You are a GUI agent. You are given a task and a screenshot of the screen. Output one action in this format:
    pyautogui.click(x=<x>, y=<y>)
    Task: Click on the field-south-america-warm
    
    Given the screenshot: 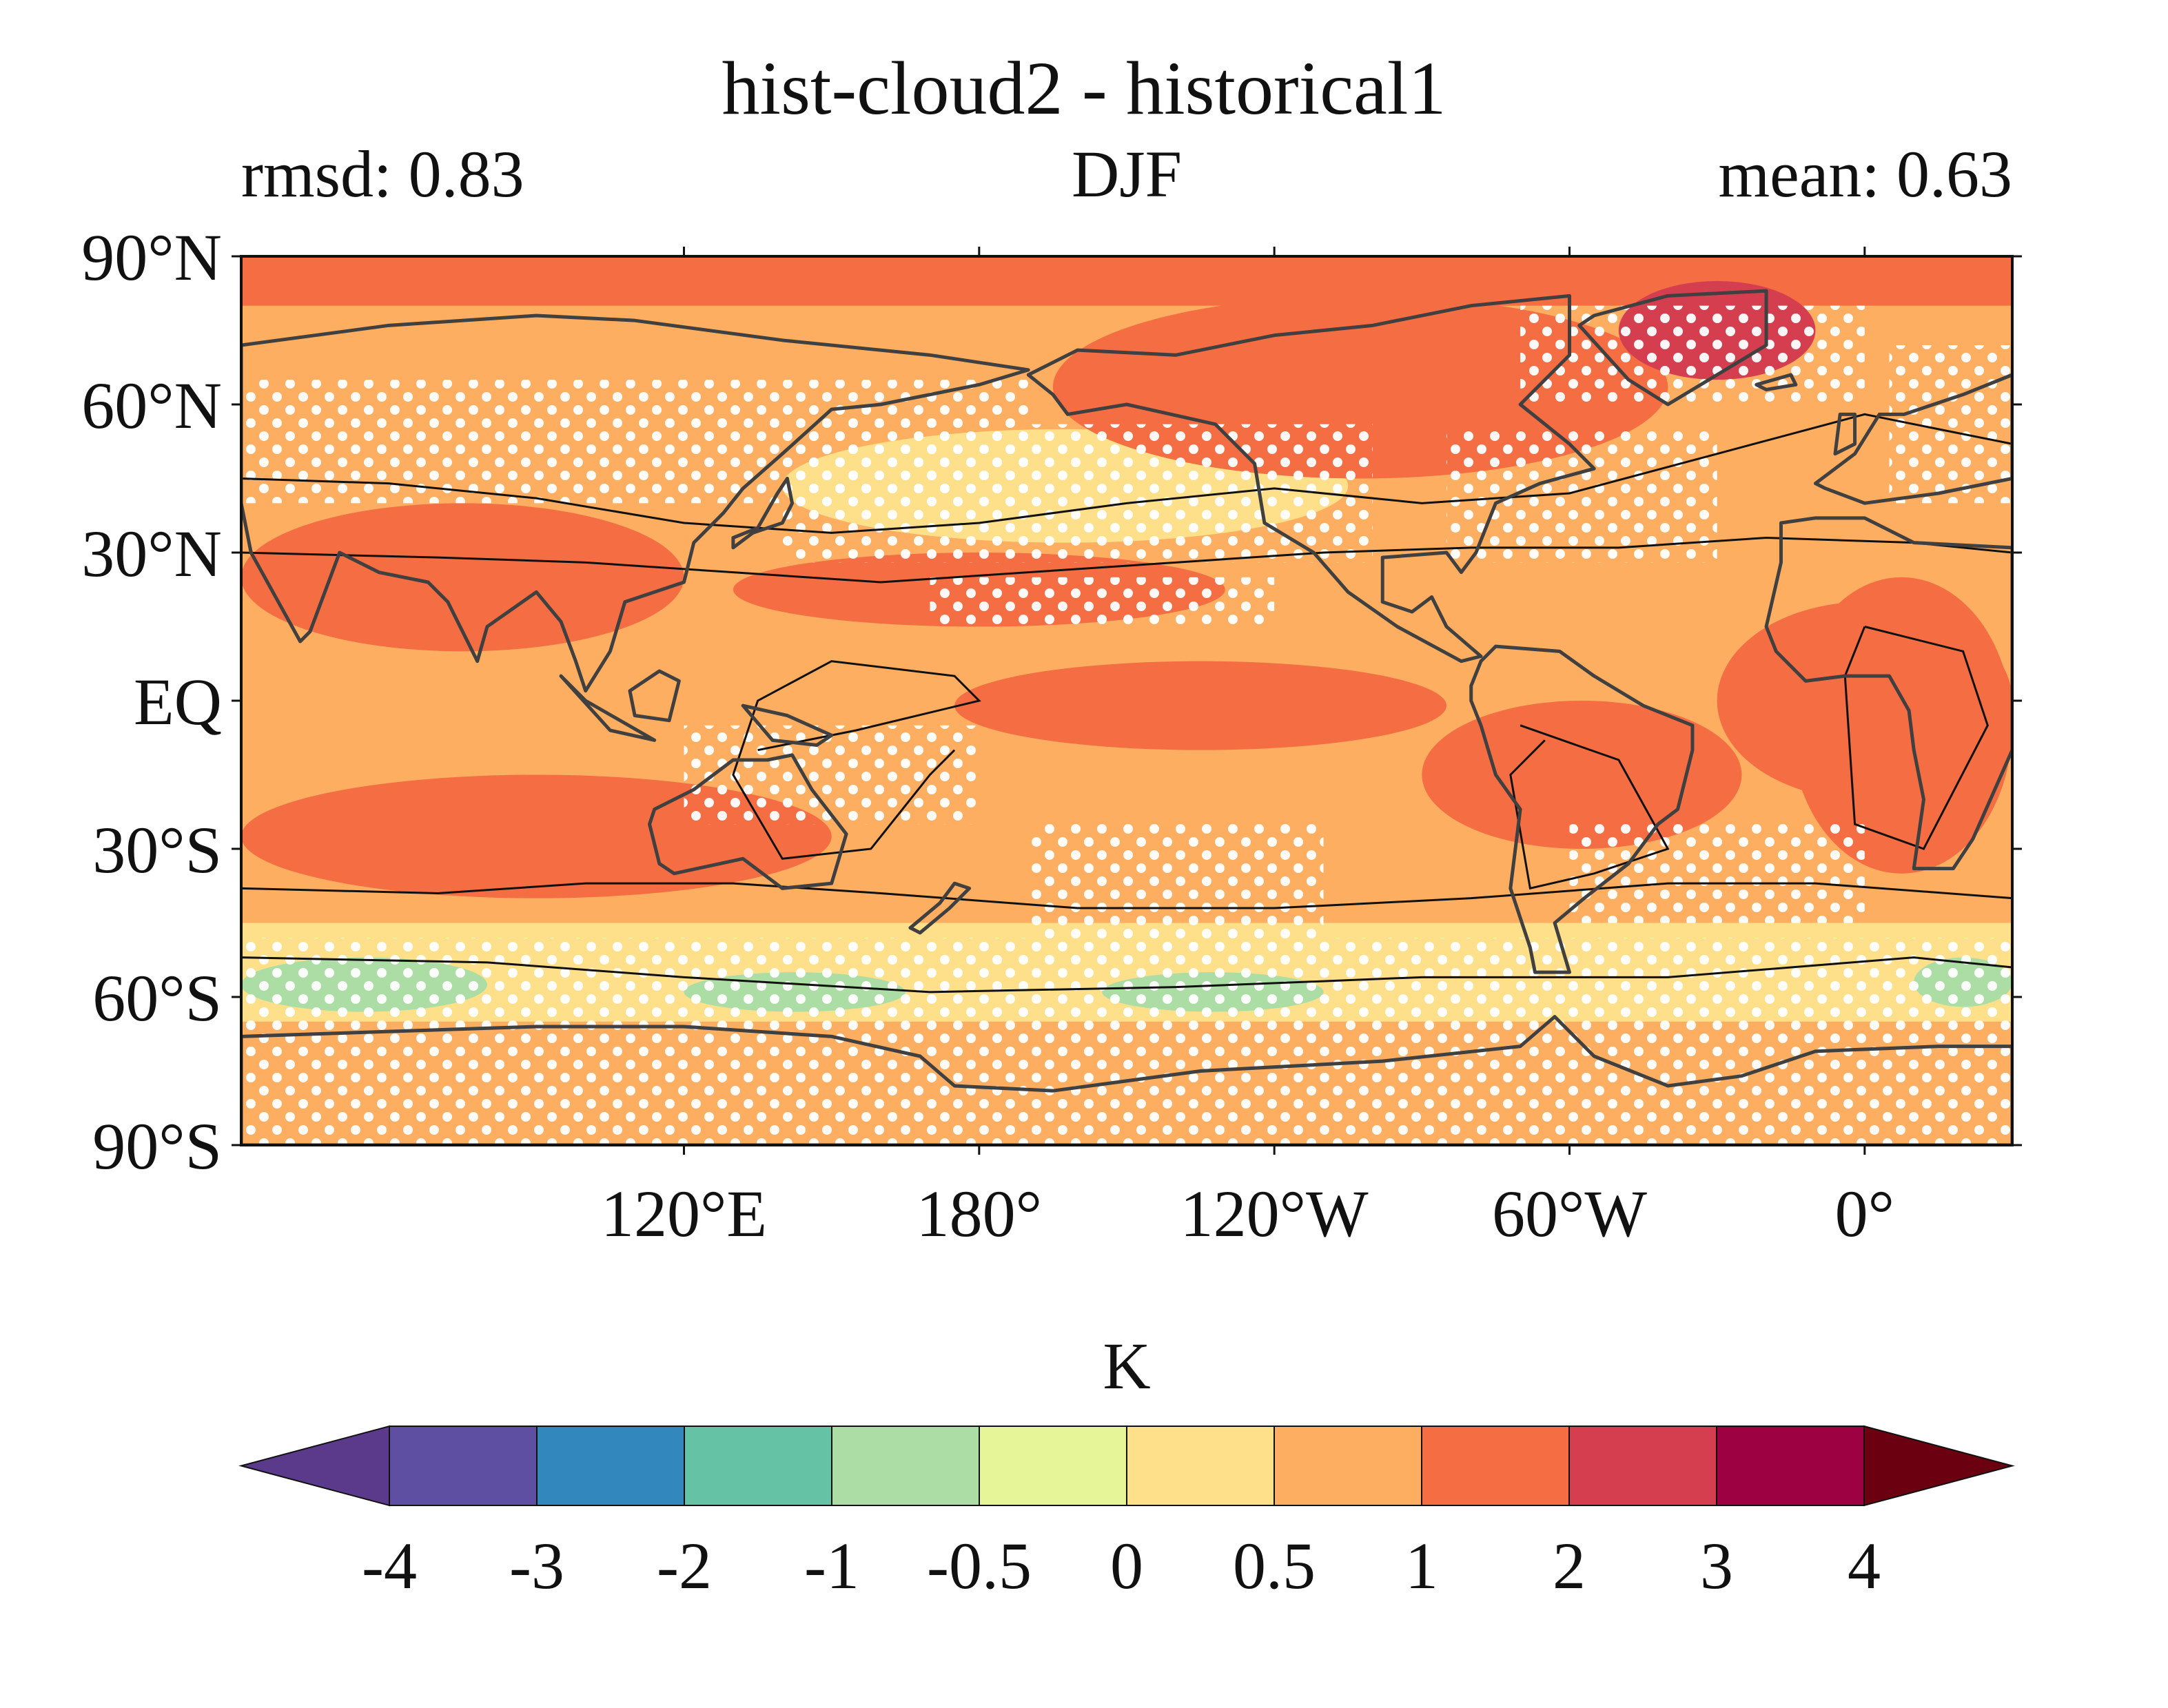 What is the action you would take?
    pyautogui.click(x=1582, y=775)
    